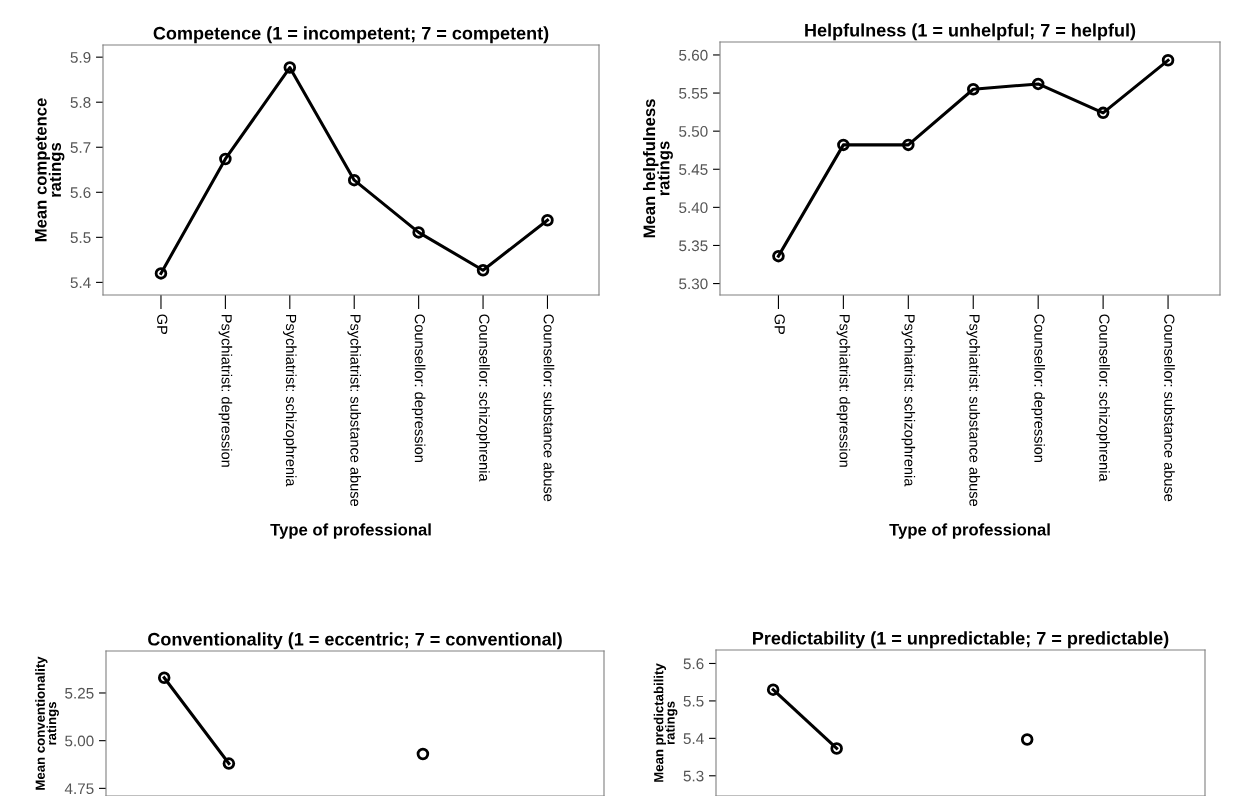 The height and width of the screenshot is (796, 1243). What do you see at coordinates (693, 776) in the screenshot?
I see `y-tick-label: 5.3` at bounding box center [693, 776].